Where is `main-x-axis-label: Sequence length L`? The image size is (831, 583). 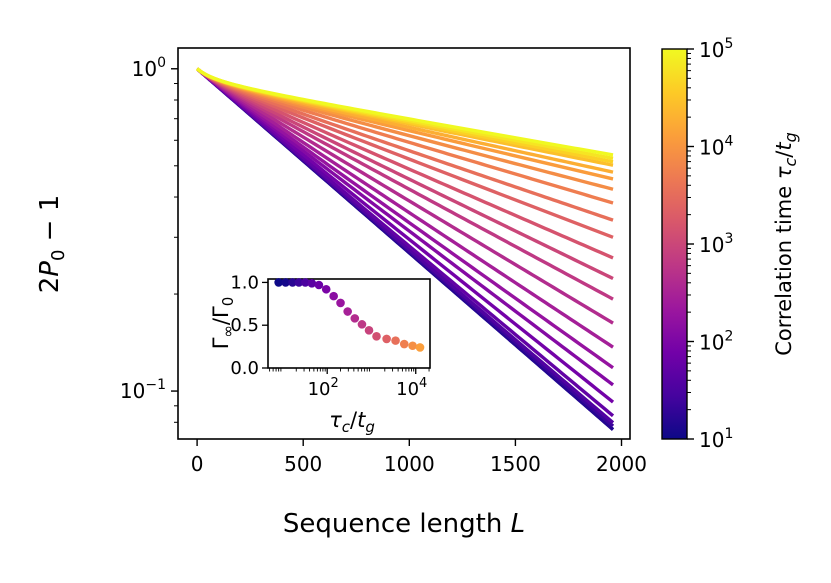
main-x-axis-label: Sequence length L is located at coordinates (404, 524).